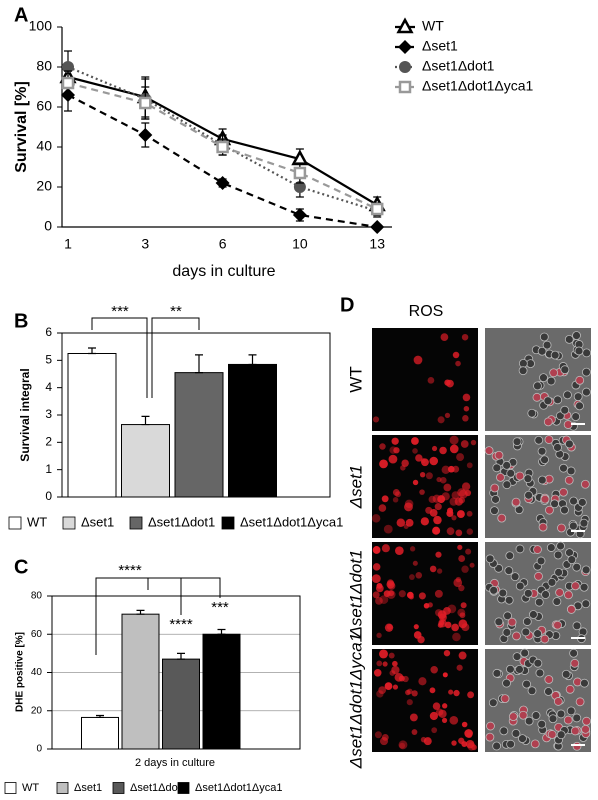 Image resolution: width=598 pixels, height=800 pixels. What do you see at coordinates (300, 244) in the screenshot?
I see `x-tick-label: 10` at bounding box center [300, 244].